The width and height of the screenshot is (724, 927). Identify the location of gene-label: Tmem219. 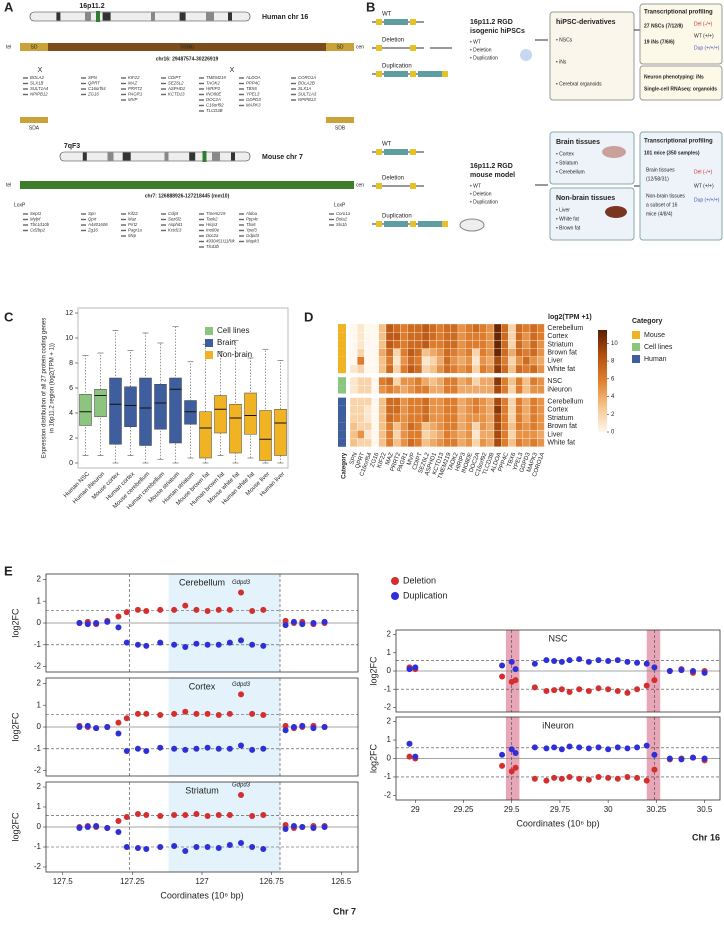
(216, 213).